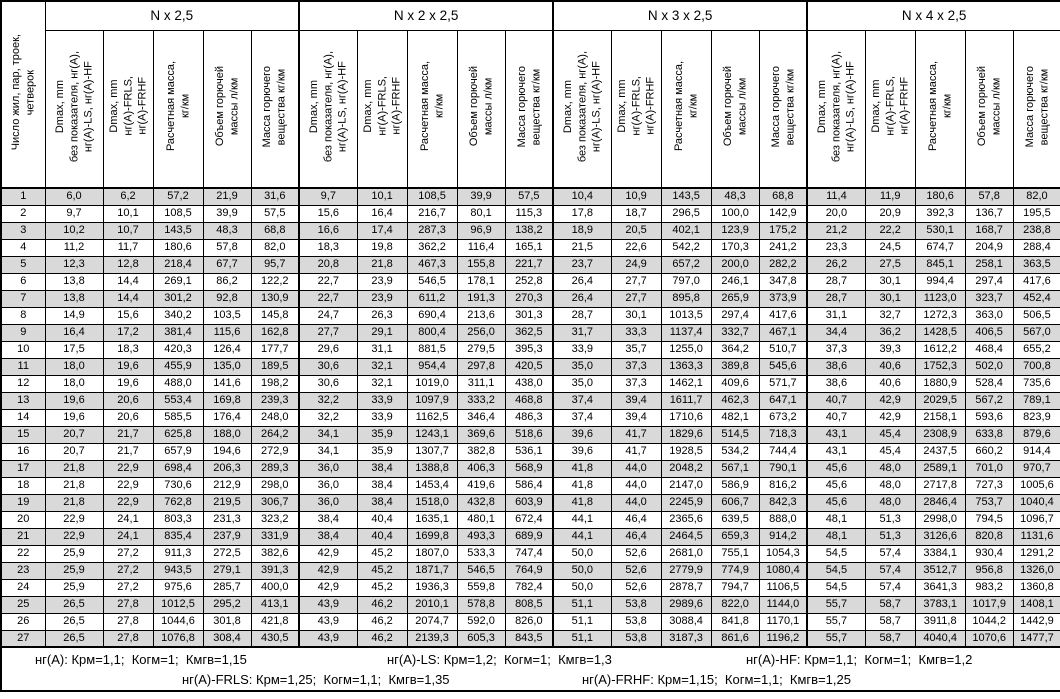 The height and width of the screenshot is (699, 1060). Describe the element at coordinates (23, 536) in the screenshot. I see `row-number: 21` at that location.